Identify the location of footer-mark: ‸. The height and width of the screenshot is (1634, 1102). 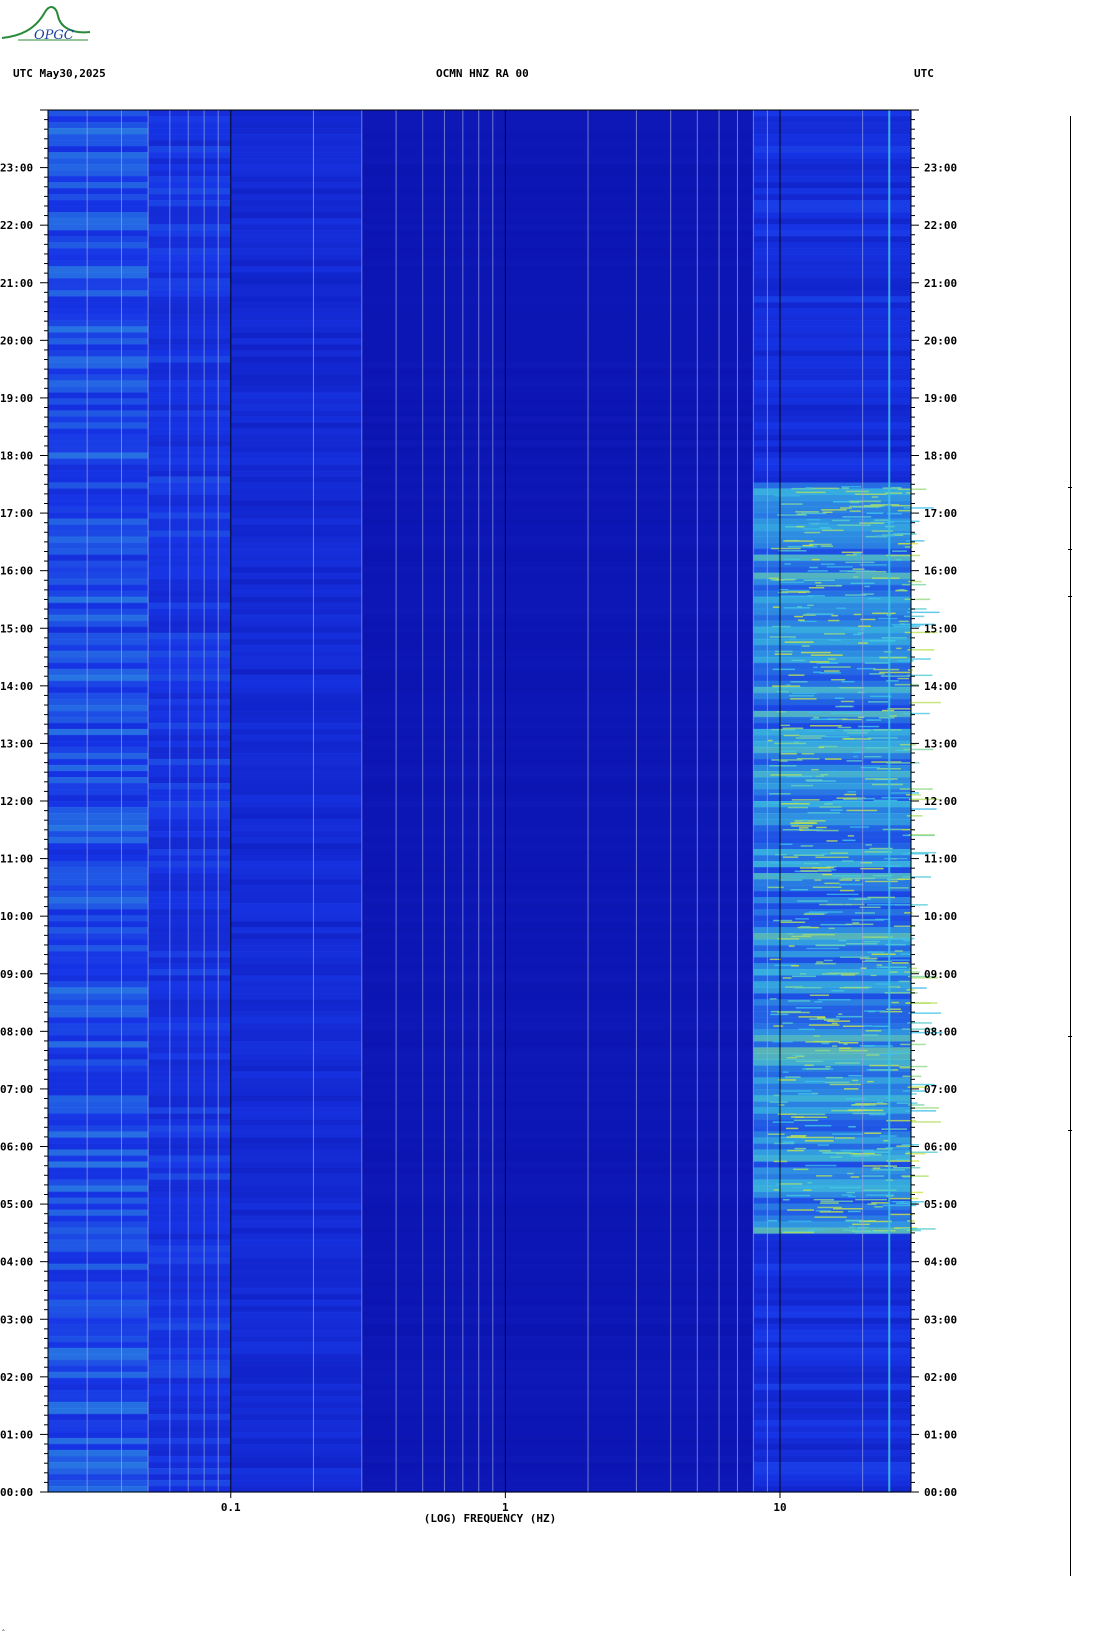
(3, 1626).